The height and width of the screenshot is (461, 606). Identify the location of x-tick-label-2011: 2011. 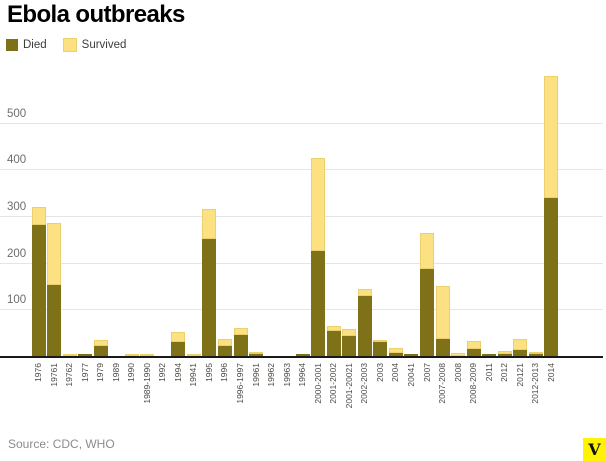
(488, 372).